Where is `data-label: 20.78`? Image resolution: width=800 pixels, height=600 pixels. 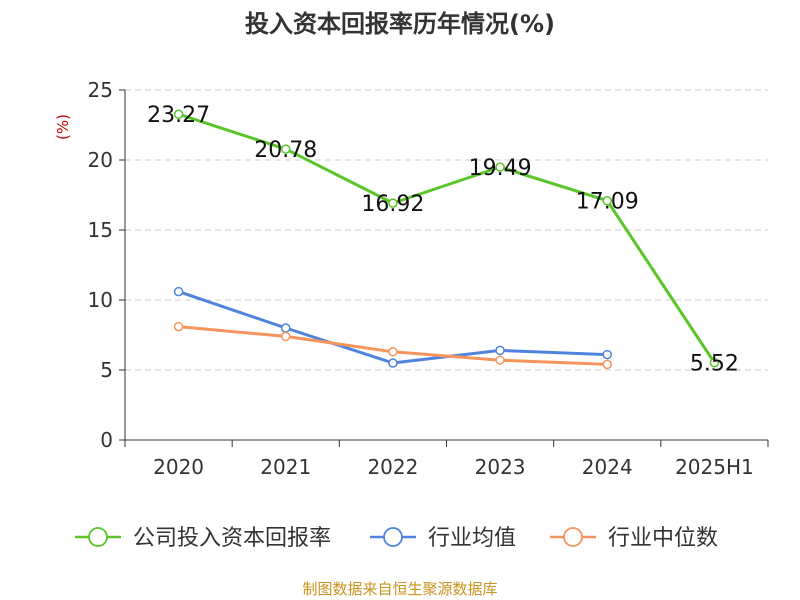
data-label: 20.78 is located at coordinates (285, 150).